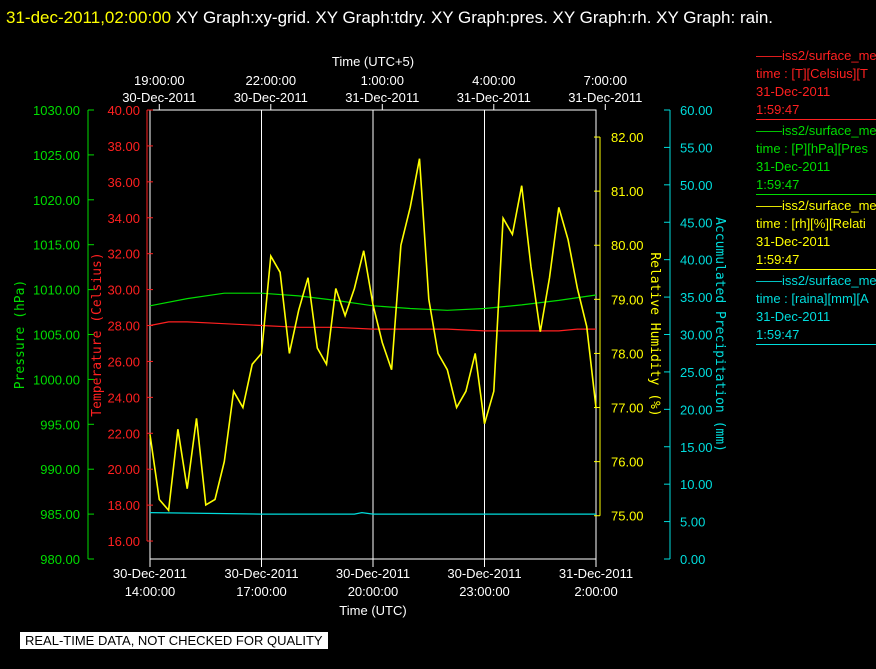 The height and width of the screenshot is (669, 876). What do you see at coordinates (123, 397) in the screenshot?
I see `temperature-tick-label: 24.00` at bounding box center [123, 397].